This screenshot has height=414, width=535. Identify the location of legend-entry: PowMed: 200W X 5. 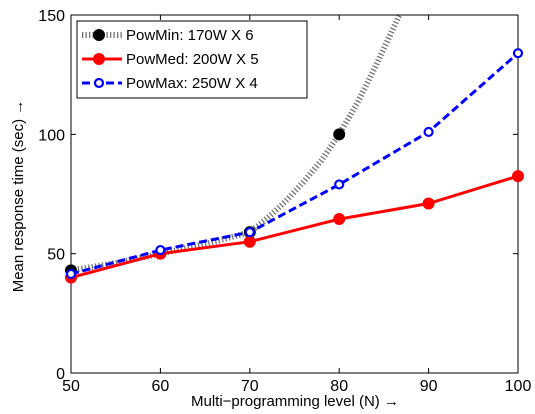
(170, 59).